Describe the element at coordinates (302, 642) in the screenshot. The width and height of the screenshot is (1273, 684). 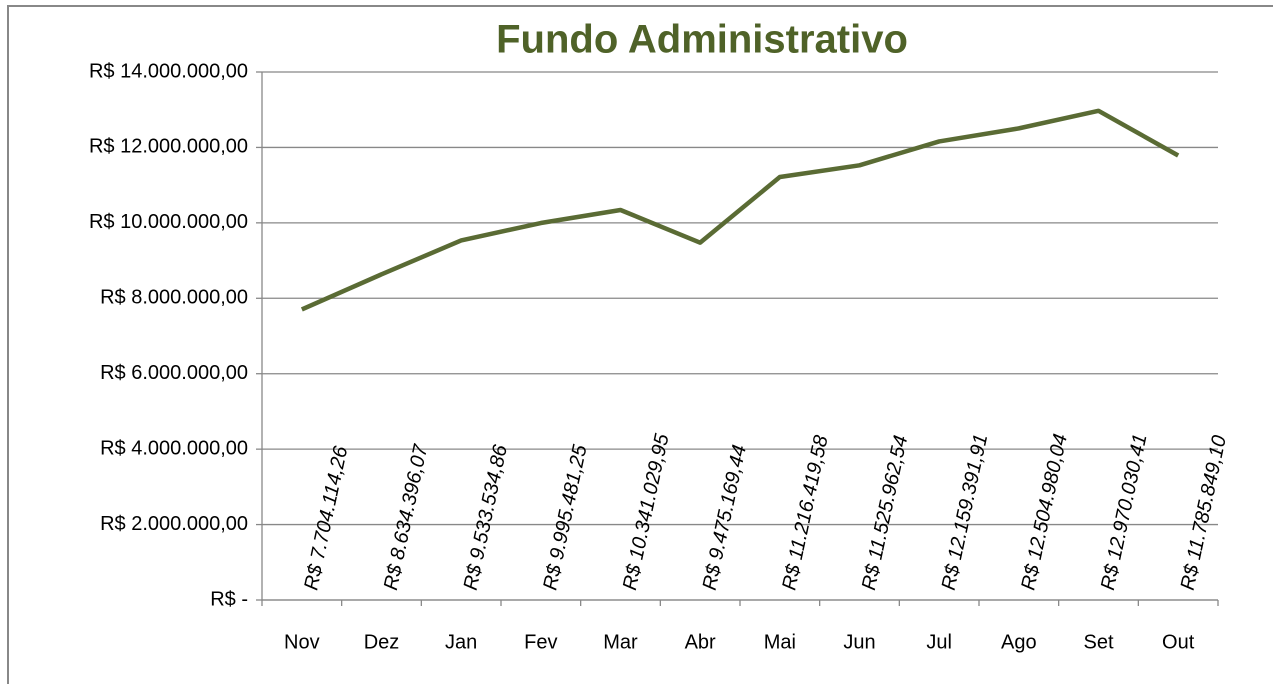
I see `x-tick-label: Nov` at that location.